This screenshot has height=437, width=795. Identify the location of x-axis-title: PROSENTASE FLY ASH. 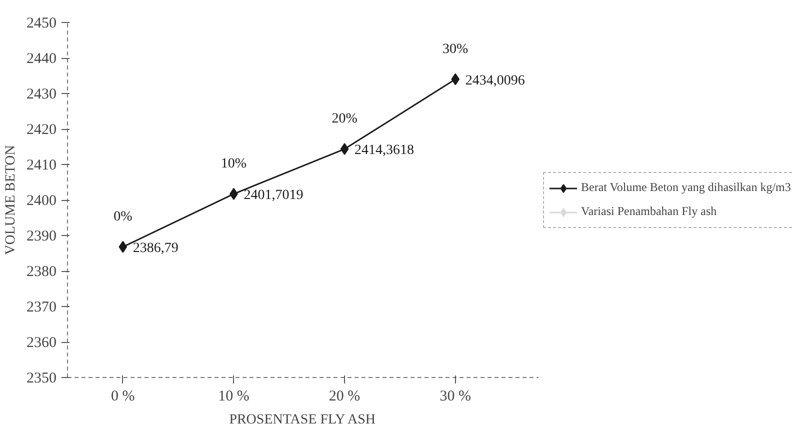
(302, 420).